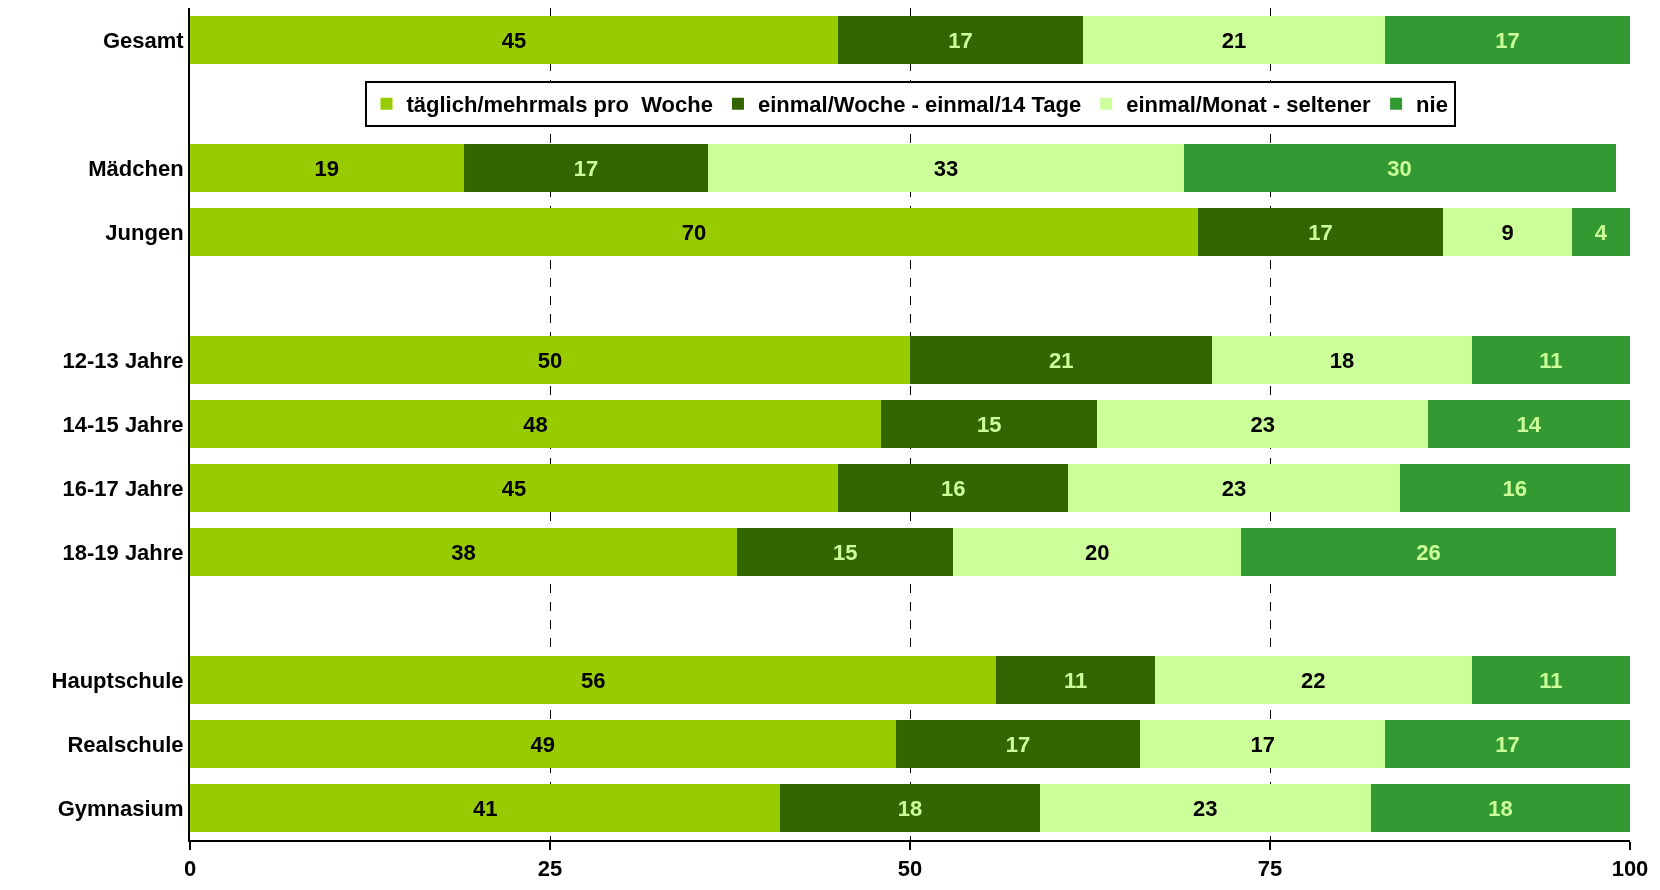  Describe the element at coordinates (117, 680) in the screenshot. I see `y-tick-label: Hauptschule` at that location.